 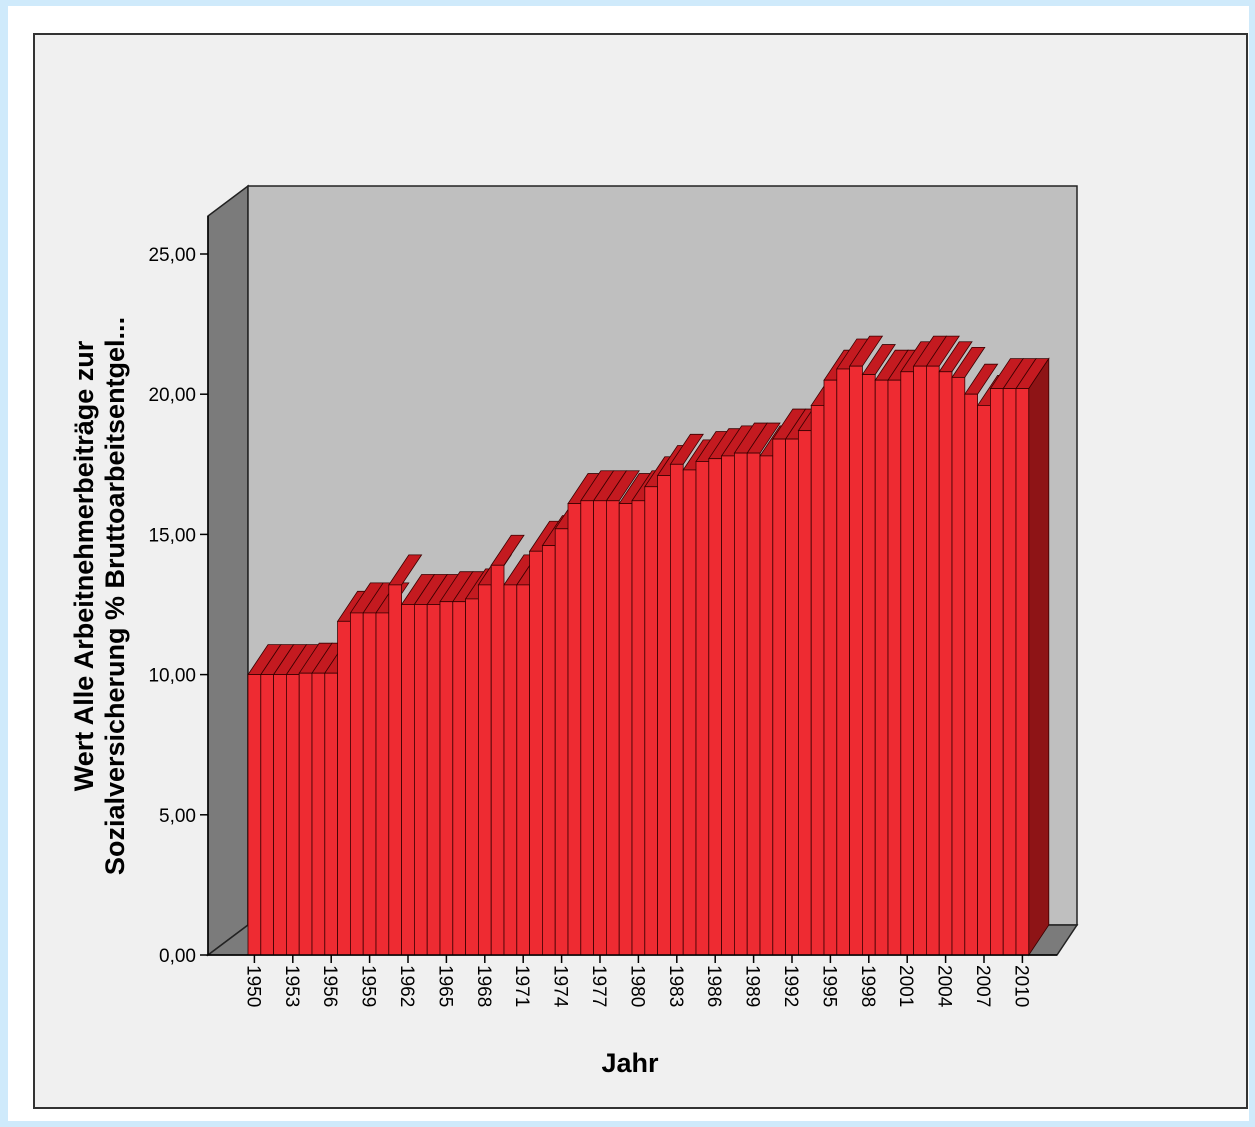 What do you see at coordinates (356, 784) in the screenshot?
I see `bar-1958` at bounding box center [356, 784].